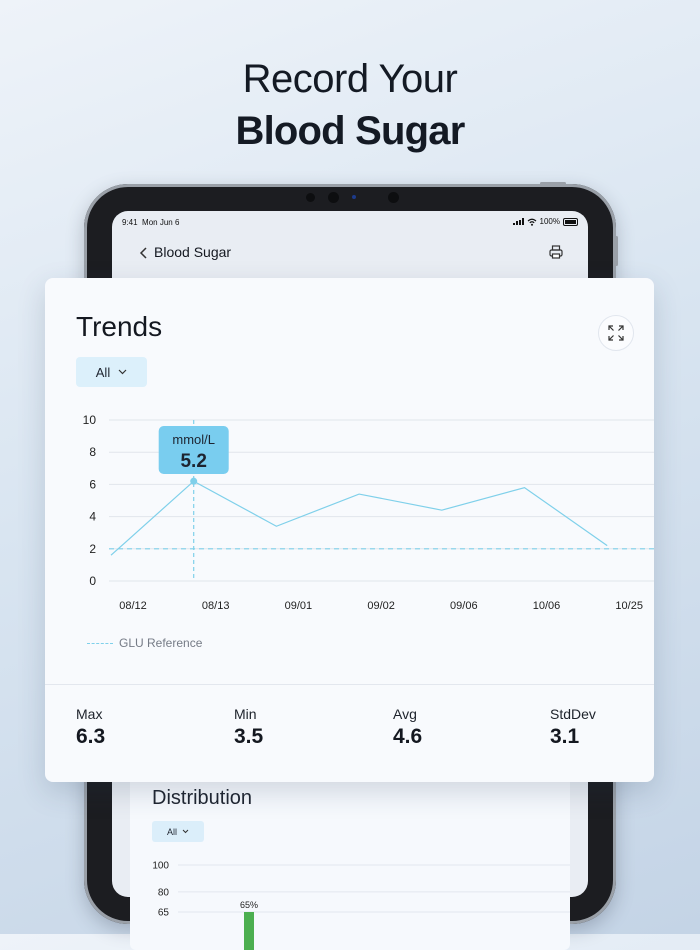 This screenshot has width=700, height=950. What do you see at coordinates (350, 254) in the screenshot?
I see `nav-bar: Blood Sugar` at bounding box center [350, 254].